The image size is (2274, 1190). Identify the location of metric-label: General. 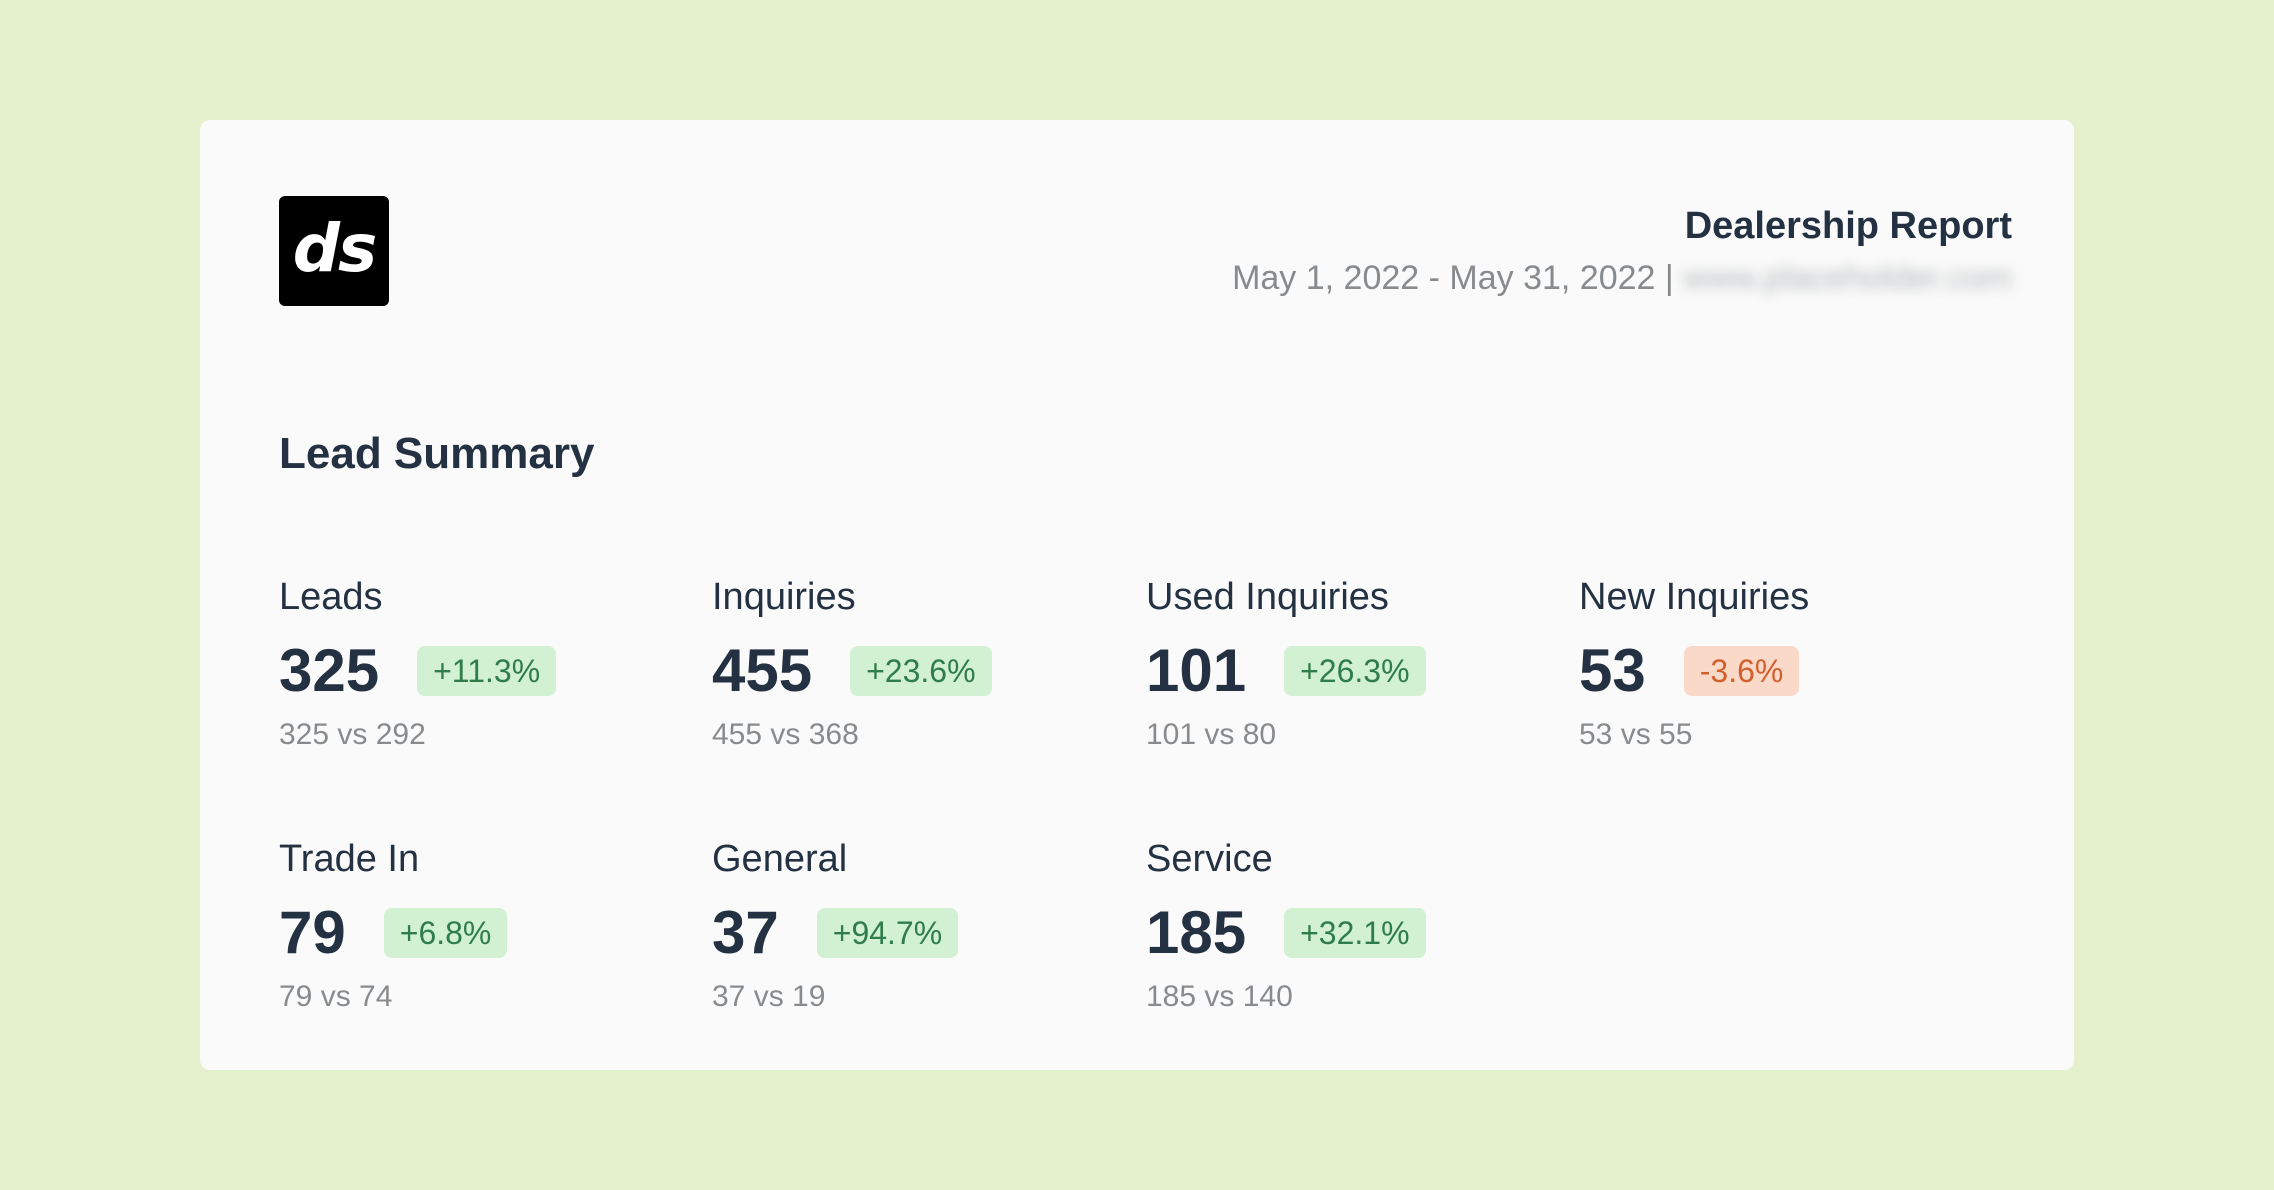
(780, 859).